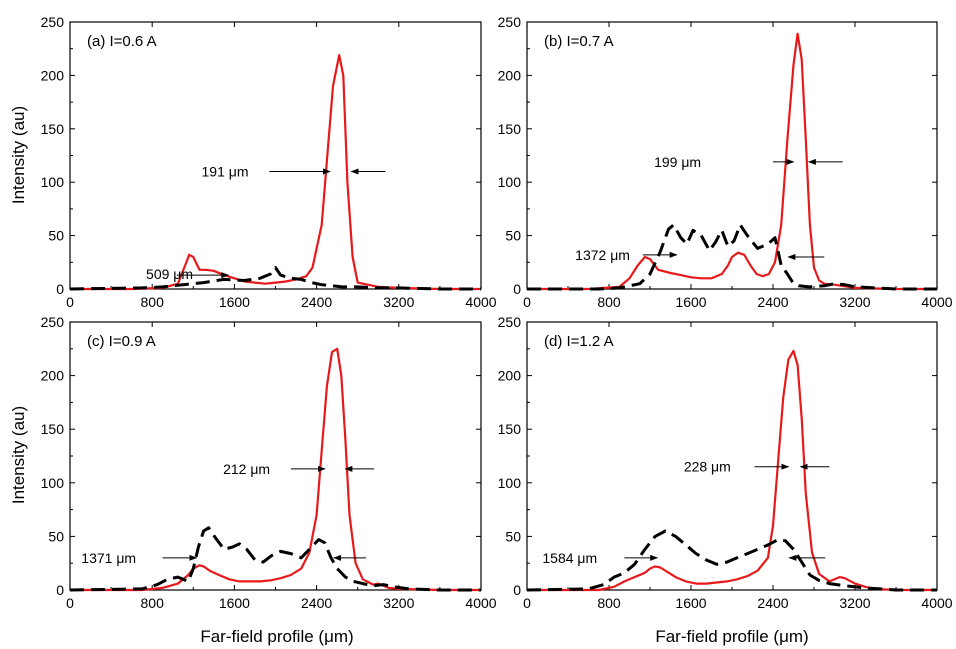  What do you see at coordinates (602, 255) in the screenshot?
I see `fwhm-annotation: 1372 μm` at bounding box center [602, 255].